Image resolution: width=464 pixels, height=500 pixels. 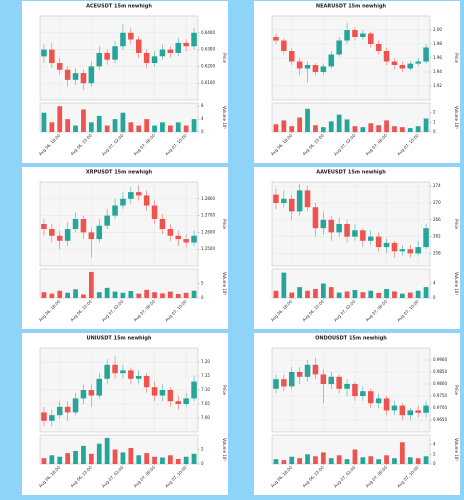 What do you see at coordinates (205, 389) in the screenshot?
I see `y-tick-label: 7.10` at bounding box center [205, 389].